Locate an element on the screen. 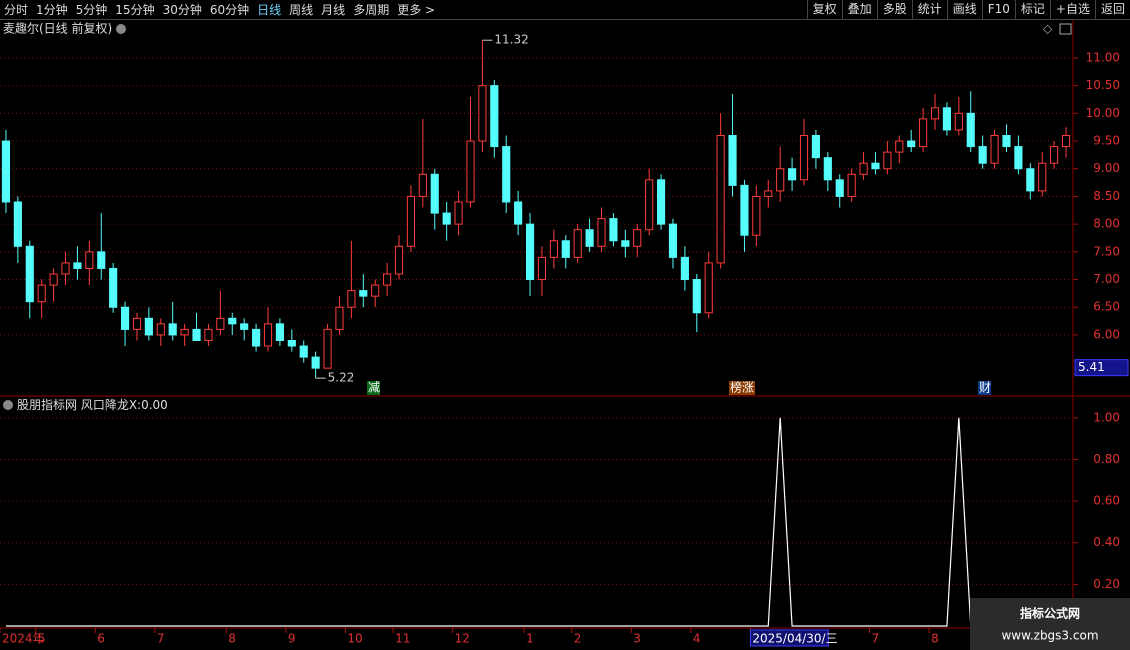  watermark-bg is located at coordinates (1050, 624).